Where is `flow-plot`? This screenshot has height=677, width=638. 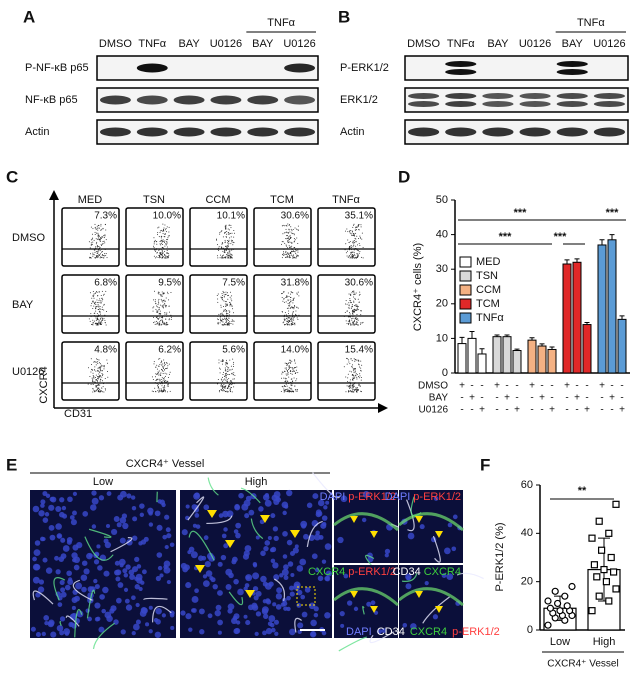
flow-plot is located at coordinates (154, 371).